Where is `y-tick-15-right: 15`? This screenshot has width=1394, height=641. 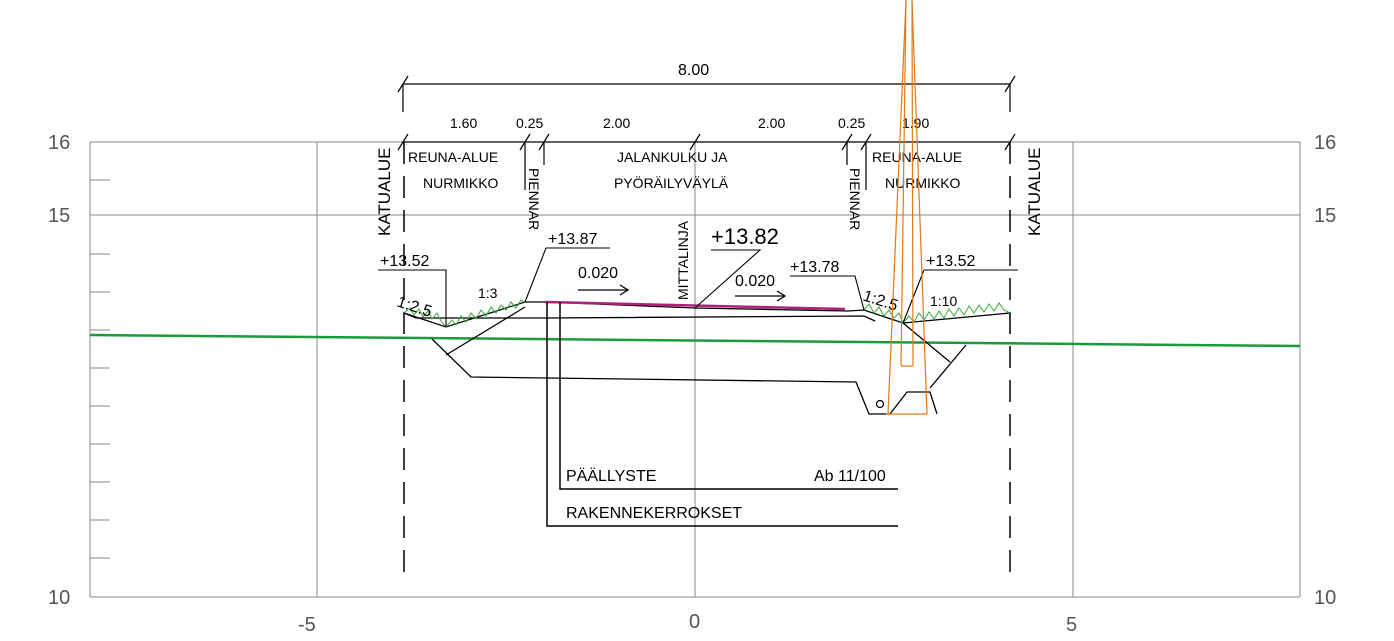
y-tick-15-right: 15 is located at coordinates (1325, 216).